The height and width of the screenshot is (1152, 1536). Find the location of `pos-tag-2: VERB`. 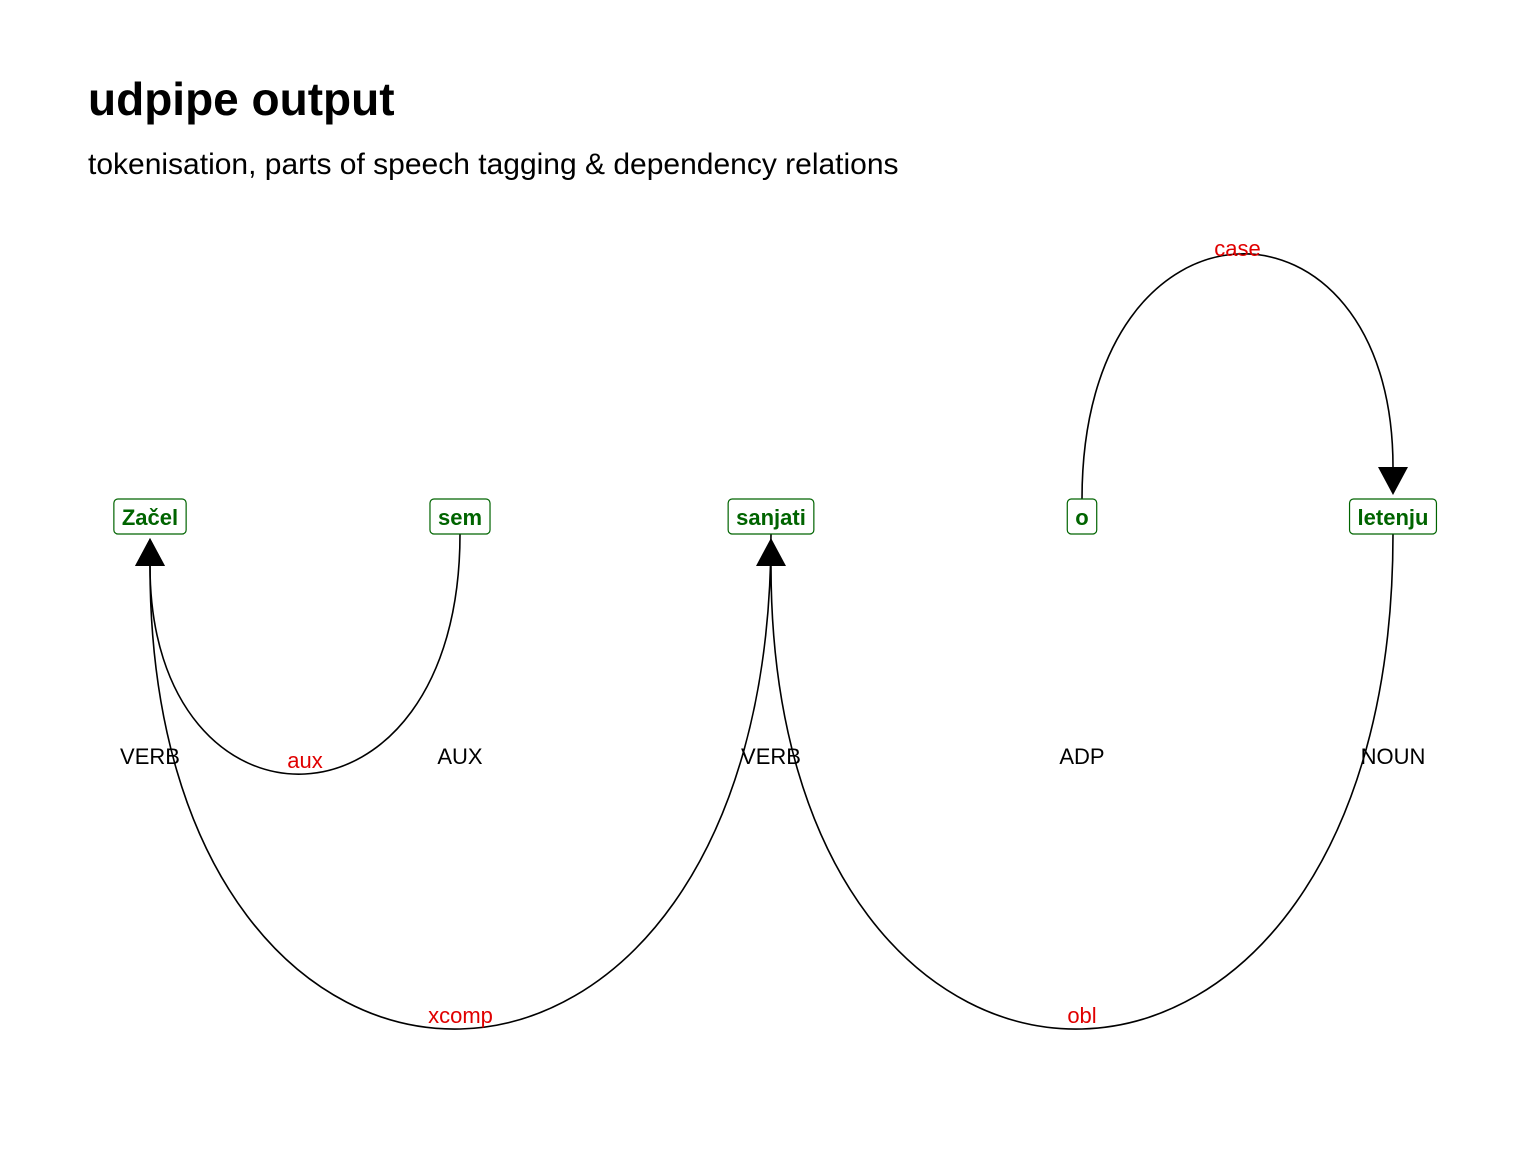

pos-tag-2: VERB is located at coordinates (771, 756).